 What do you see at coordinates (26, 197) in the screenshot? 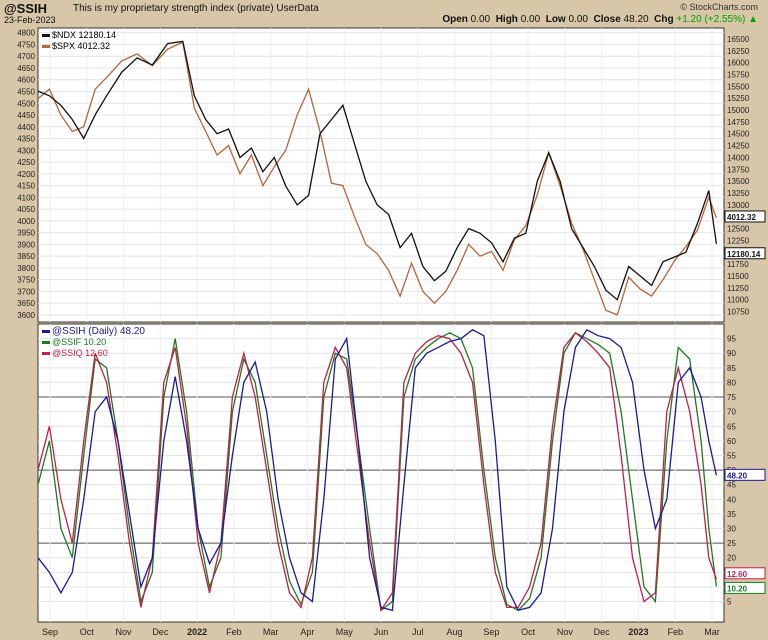
I see `left-tick-label: 4100` at bounding box center [26, 197].